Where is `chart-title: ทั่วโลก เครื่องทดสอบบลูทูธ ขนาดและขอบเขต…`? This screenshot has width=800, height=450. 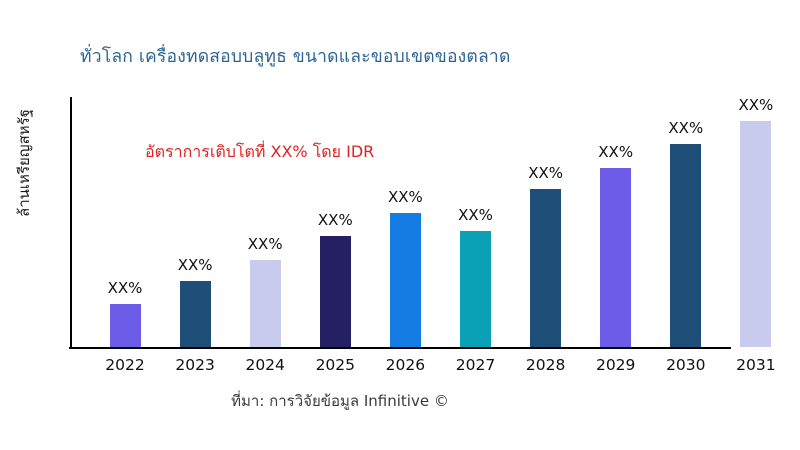
chart-title: ทั่วโลก เครื่องทดสอบบลูทูธ ขนาดและขอบเขต… is located at coordinates (295, 57).